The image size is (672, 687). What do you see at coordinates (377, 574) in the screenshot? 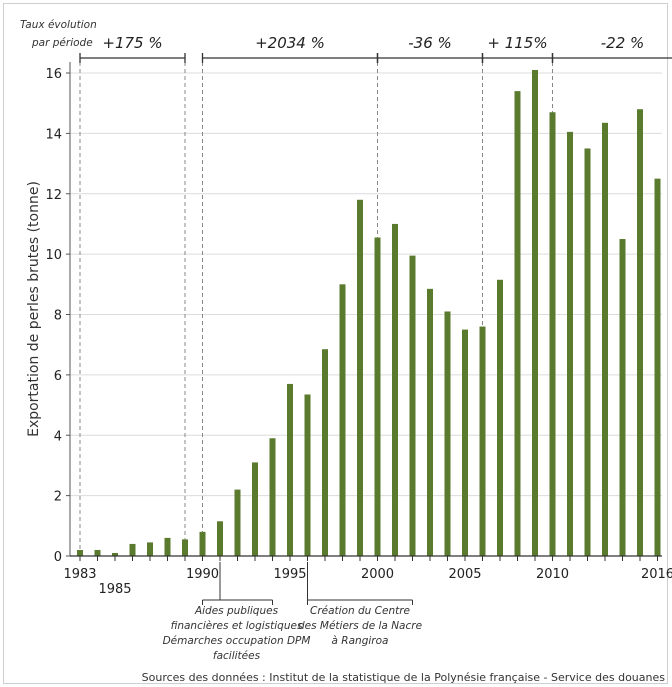
I see `x-tick-label: 2000` at bounding box center [377, 574].